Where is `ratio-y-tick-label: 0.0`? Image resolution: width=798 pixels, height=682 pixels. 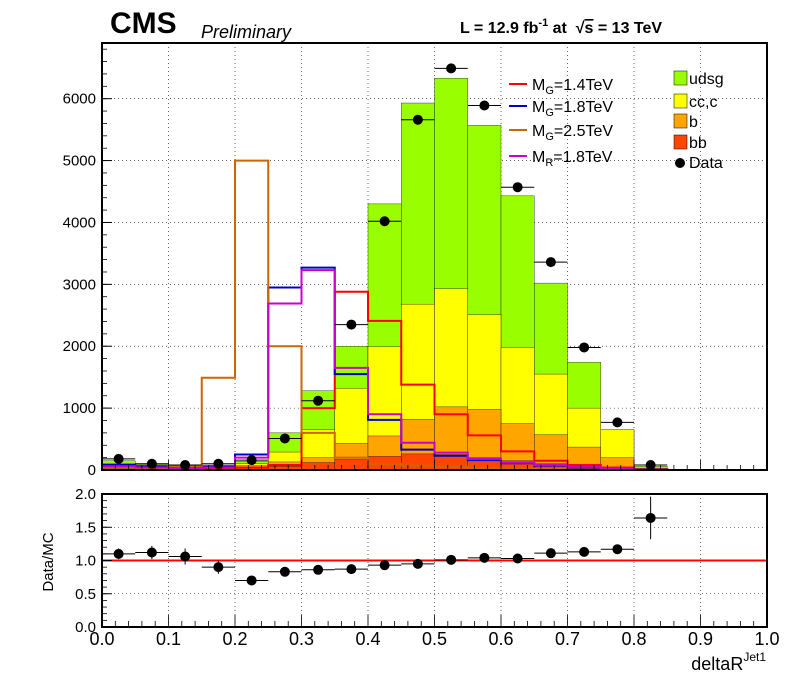
ratio-y-tick-label: 0.0 is located at coordinates (85, 627).